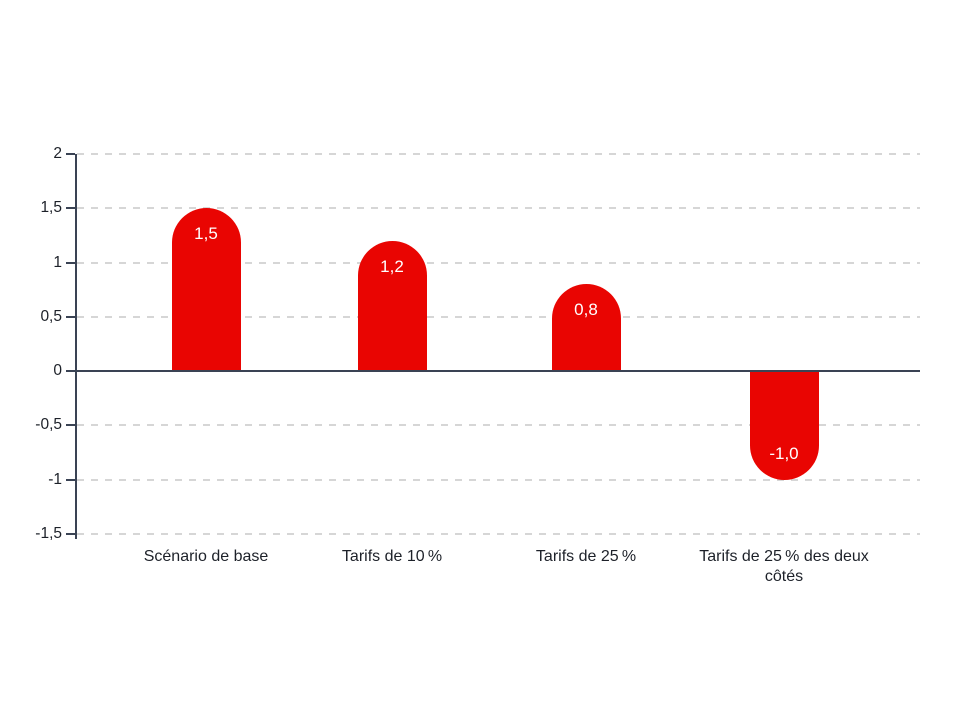  What do you see at coordinates (206, 234) in the screenshot?
I see `bar-value-label: 1,5` at bounding box center [206, 234].